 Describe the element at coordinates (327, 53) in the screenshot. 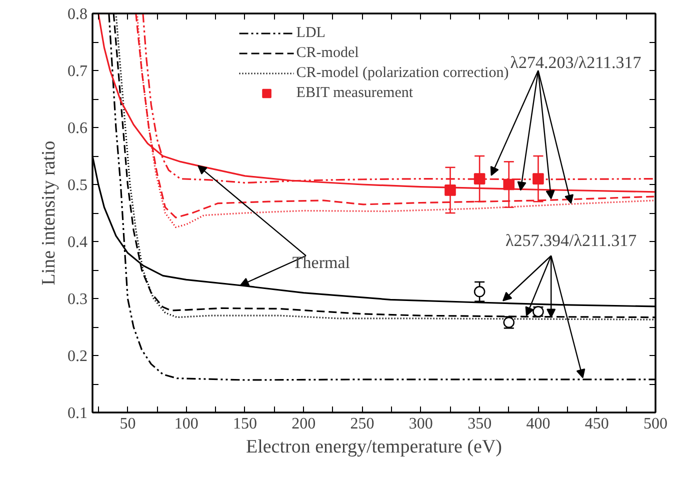

I see `legend-label: CR-model` at that location.